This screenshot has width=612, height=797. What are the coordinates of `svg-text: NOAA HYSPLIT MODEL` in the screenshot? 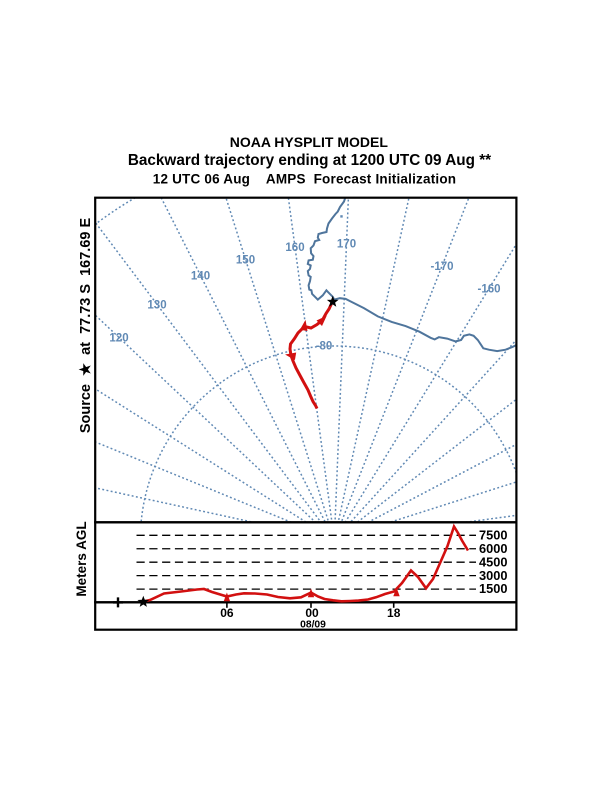 It's located at (309, 142).